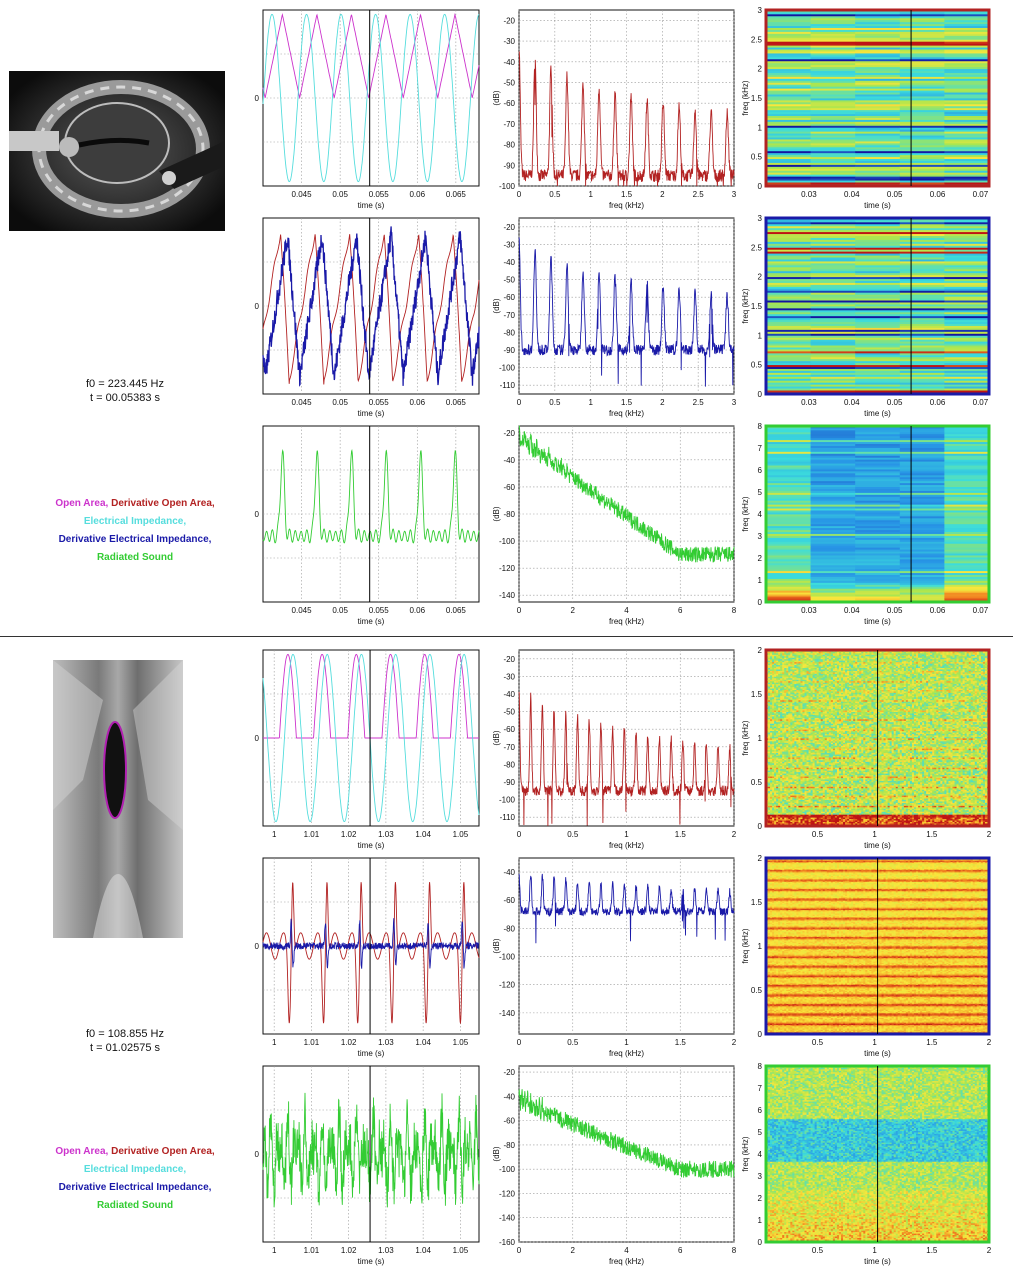  What do you see at coordinates (866, 956) in the screenshot?
I see `chart-bottom-r1-c2: 0.5 1 1.5 2 0 0.5 1 1.5 2 time (s) freq (kHz)` at bounding box center [866, 956].